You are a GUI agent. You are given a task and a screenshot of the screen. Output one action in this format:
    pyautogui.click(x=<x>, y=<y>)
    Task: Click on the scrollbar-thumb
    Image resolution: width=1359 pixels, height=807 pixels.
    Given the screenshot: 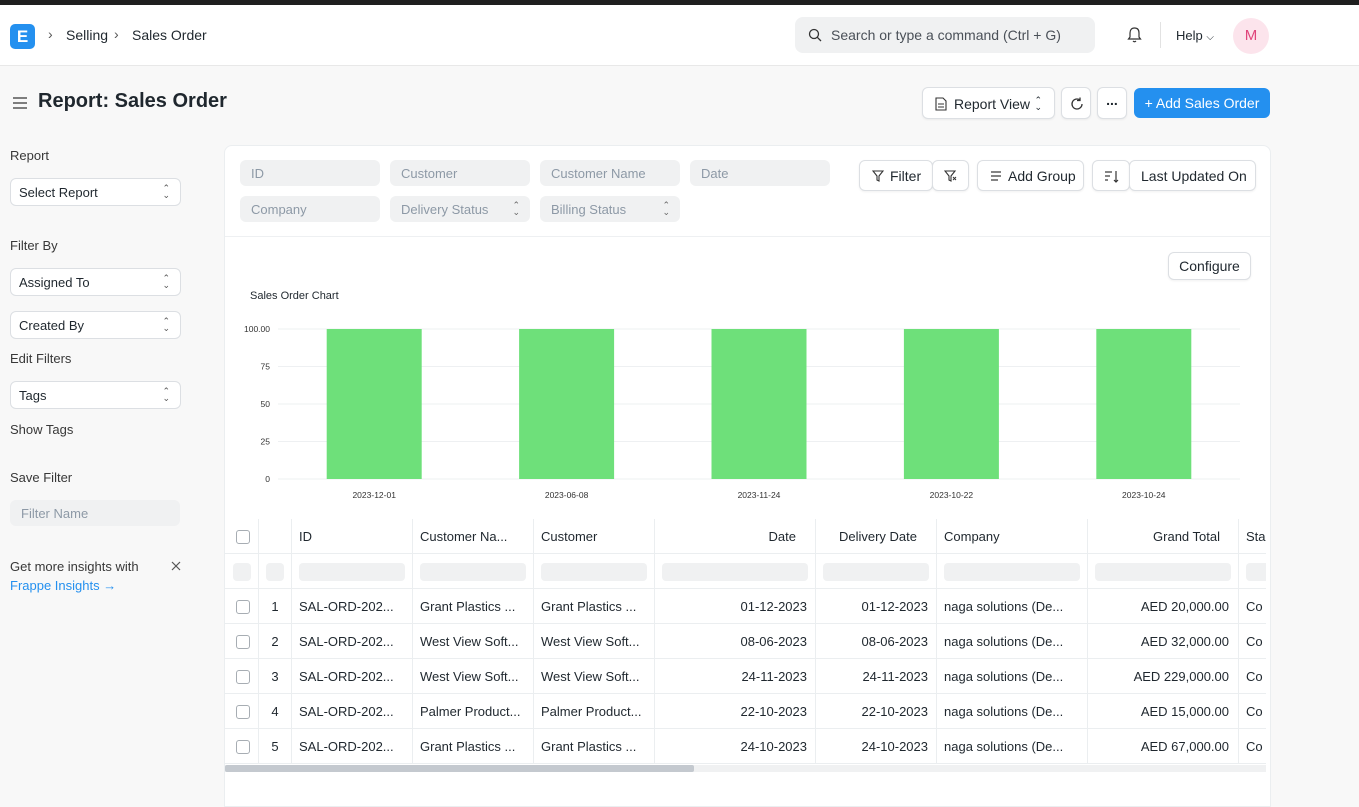 What is the action you would take?
    pyautogui.click(x=459, y=768)
    